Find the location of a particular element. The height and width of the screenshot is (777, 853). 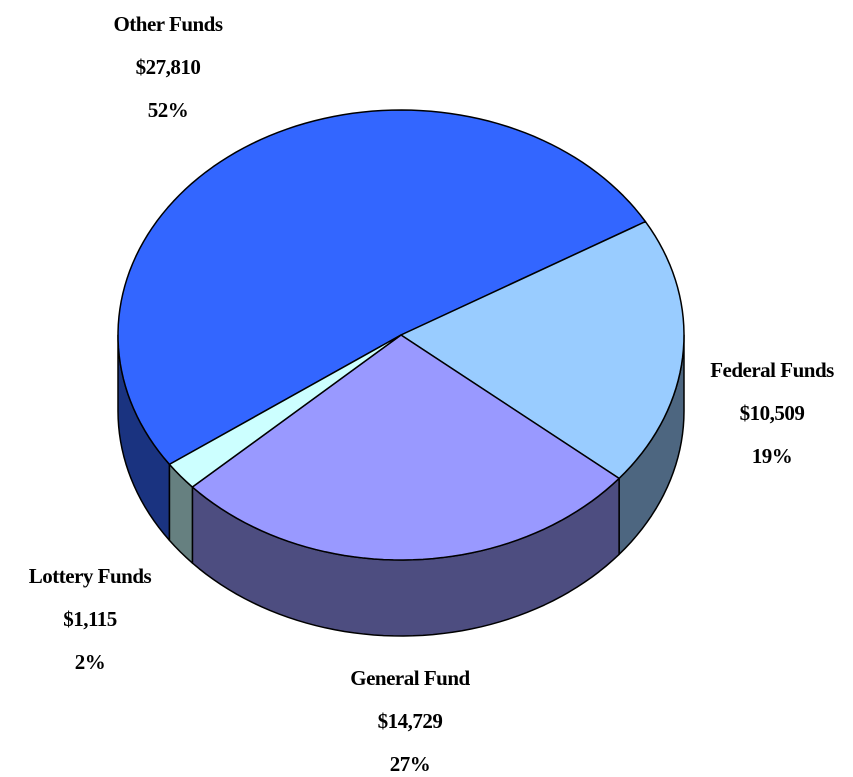

value-label: $14,729 is located at coordinates (410, 721).